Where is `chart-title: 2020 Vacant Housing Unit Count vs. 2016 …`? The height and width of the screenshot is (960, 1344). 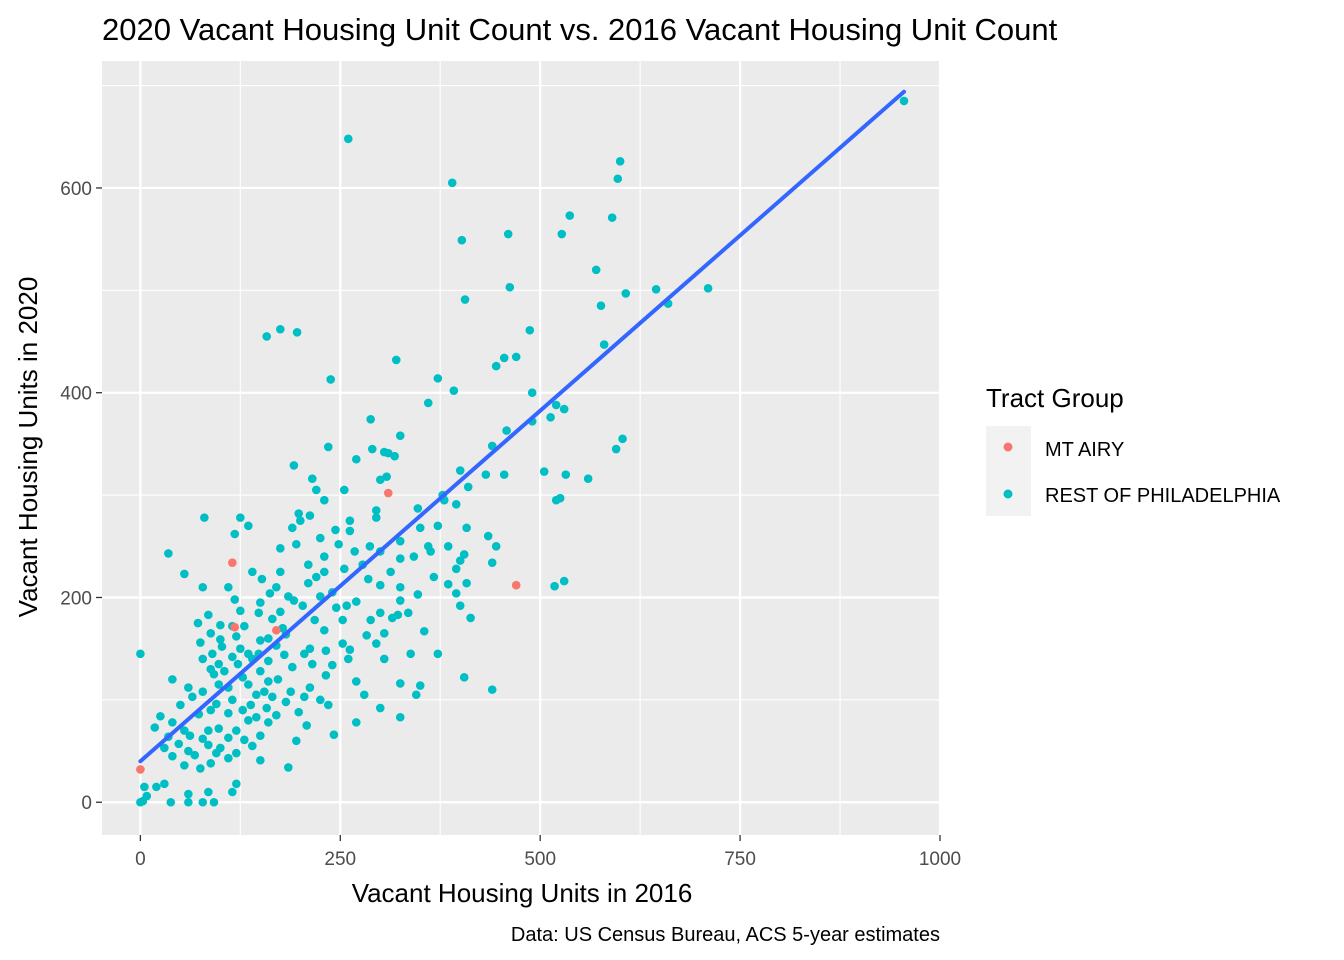 chart-title: 2020 Vacant Housing Unit Count vs. 2016 … is located at coordinates (580, 29).